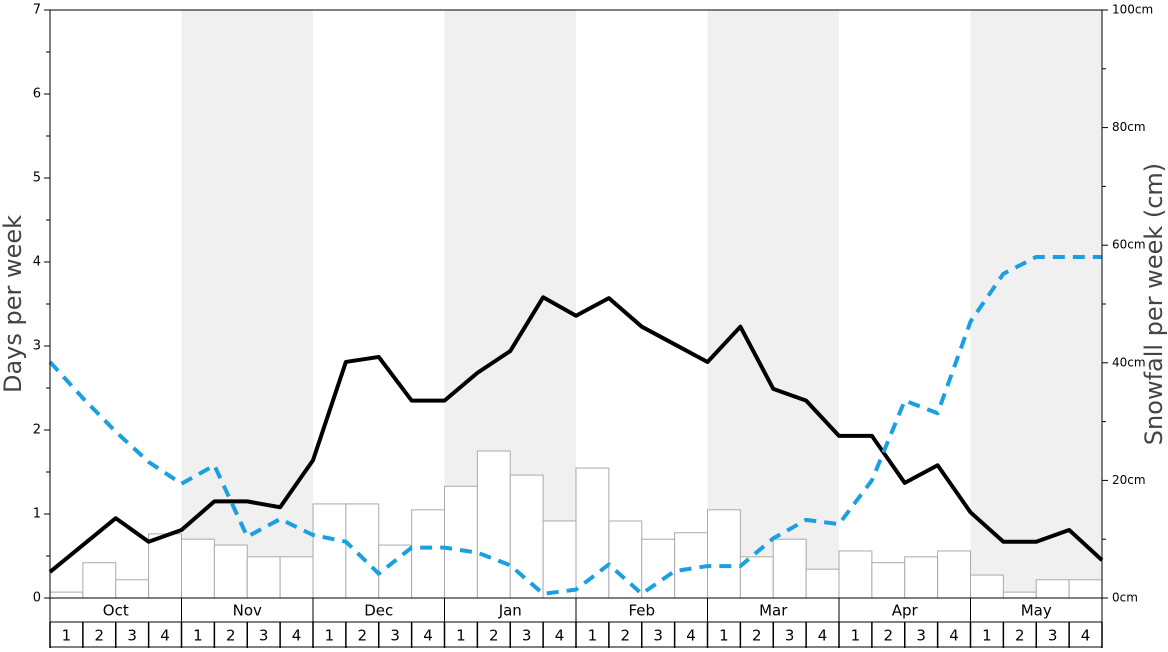 The height and width of the screenshot is (652, 1168). I want to click on y-tick-label: 5, so click(37, 178).